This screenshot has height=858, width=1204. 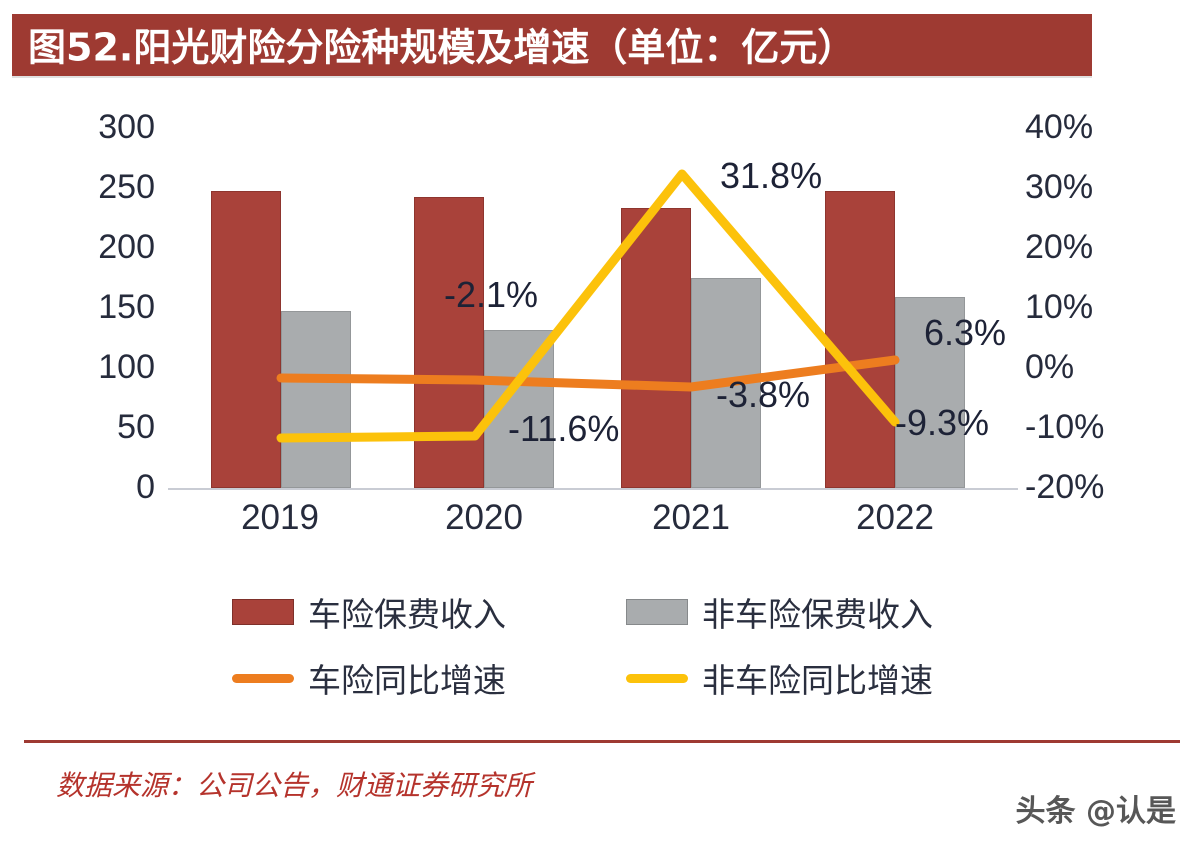 I want to click on legend-label-auto-premium: 车险保费收入, so click(x=407, y=614).